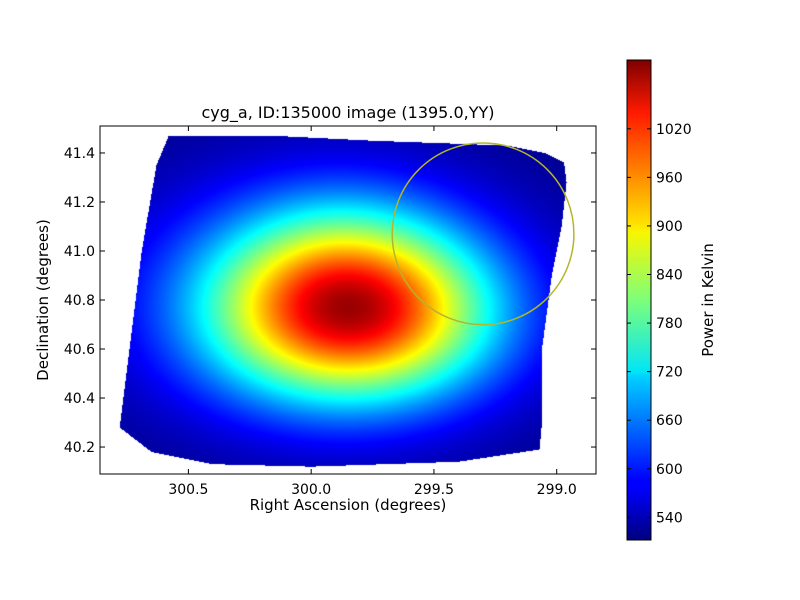  I want to click on colorbar-tick-label: 600, so click(669, 470).